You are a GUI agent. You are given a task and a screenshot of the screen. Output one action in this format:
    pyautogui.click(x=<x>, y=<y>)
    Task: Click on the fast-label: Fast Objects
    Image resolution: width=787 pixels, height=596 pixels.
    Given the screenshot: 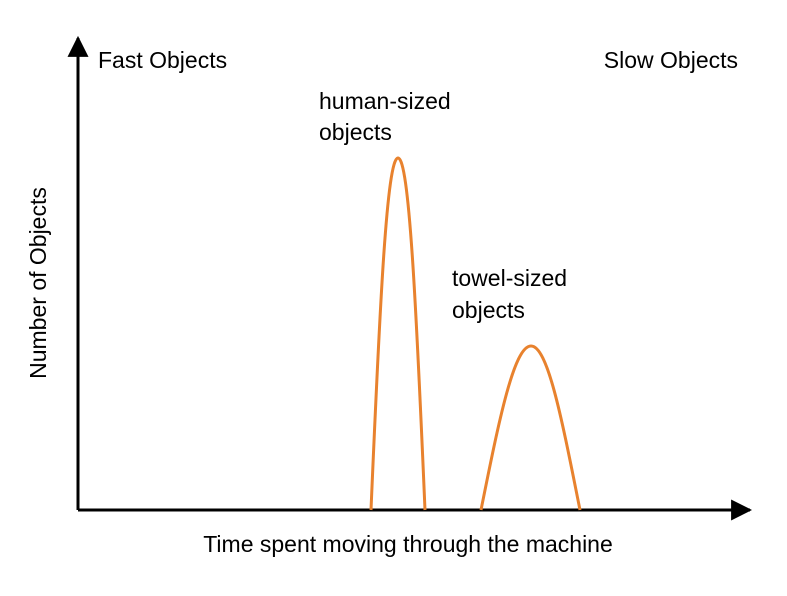 What is the action you would take?
    pyautogui.click(x=162, y=60)
    